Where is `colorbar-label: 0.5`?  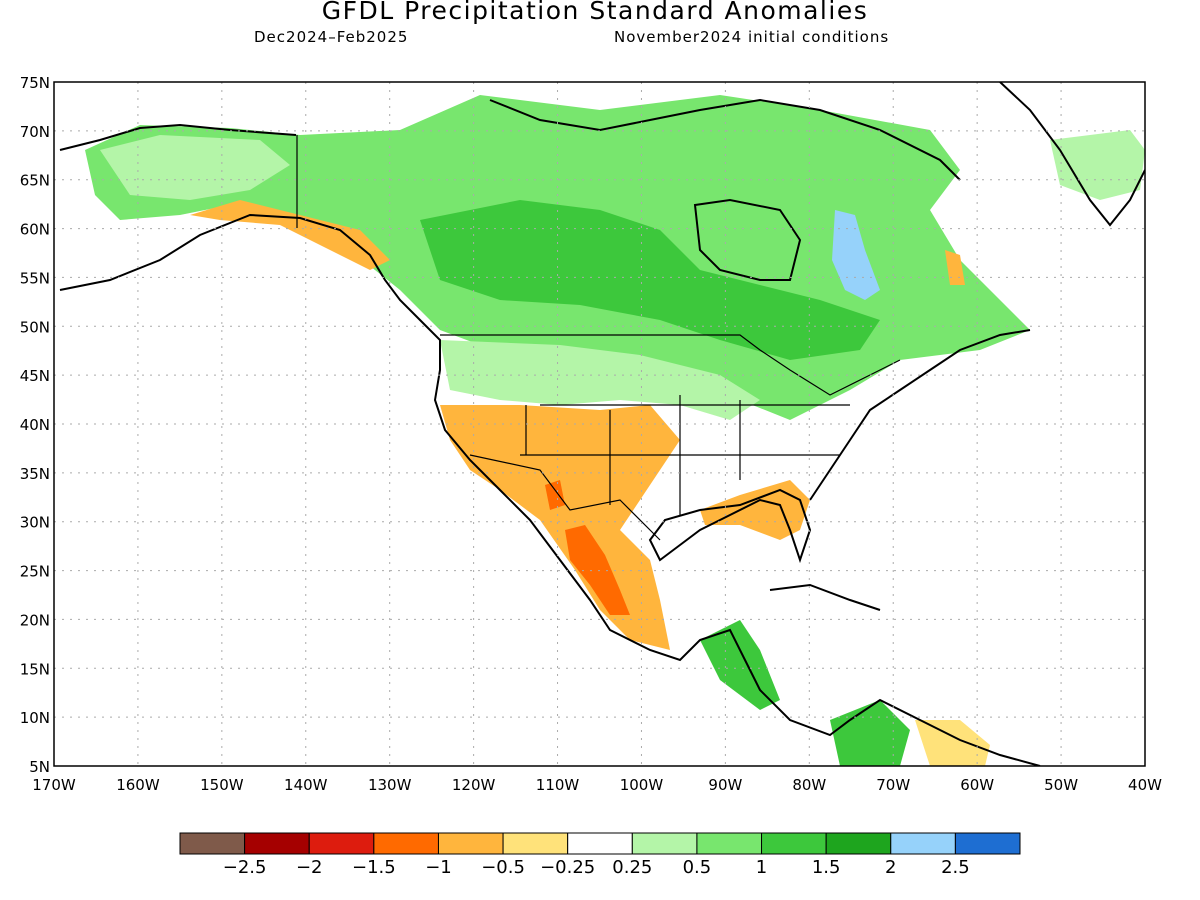
colorbar-label: 0.5 is located at coordinates (697, 867).